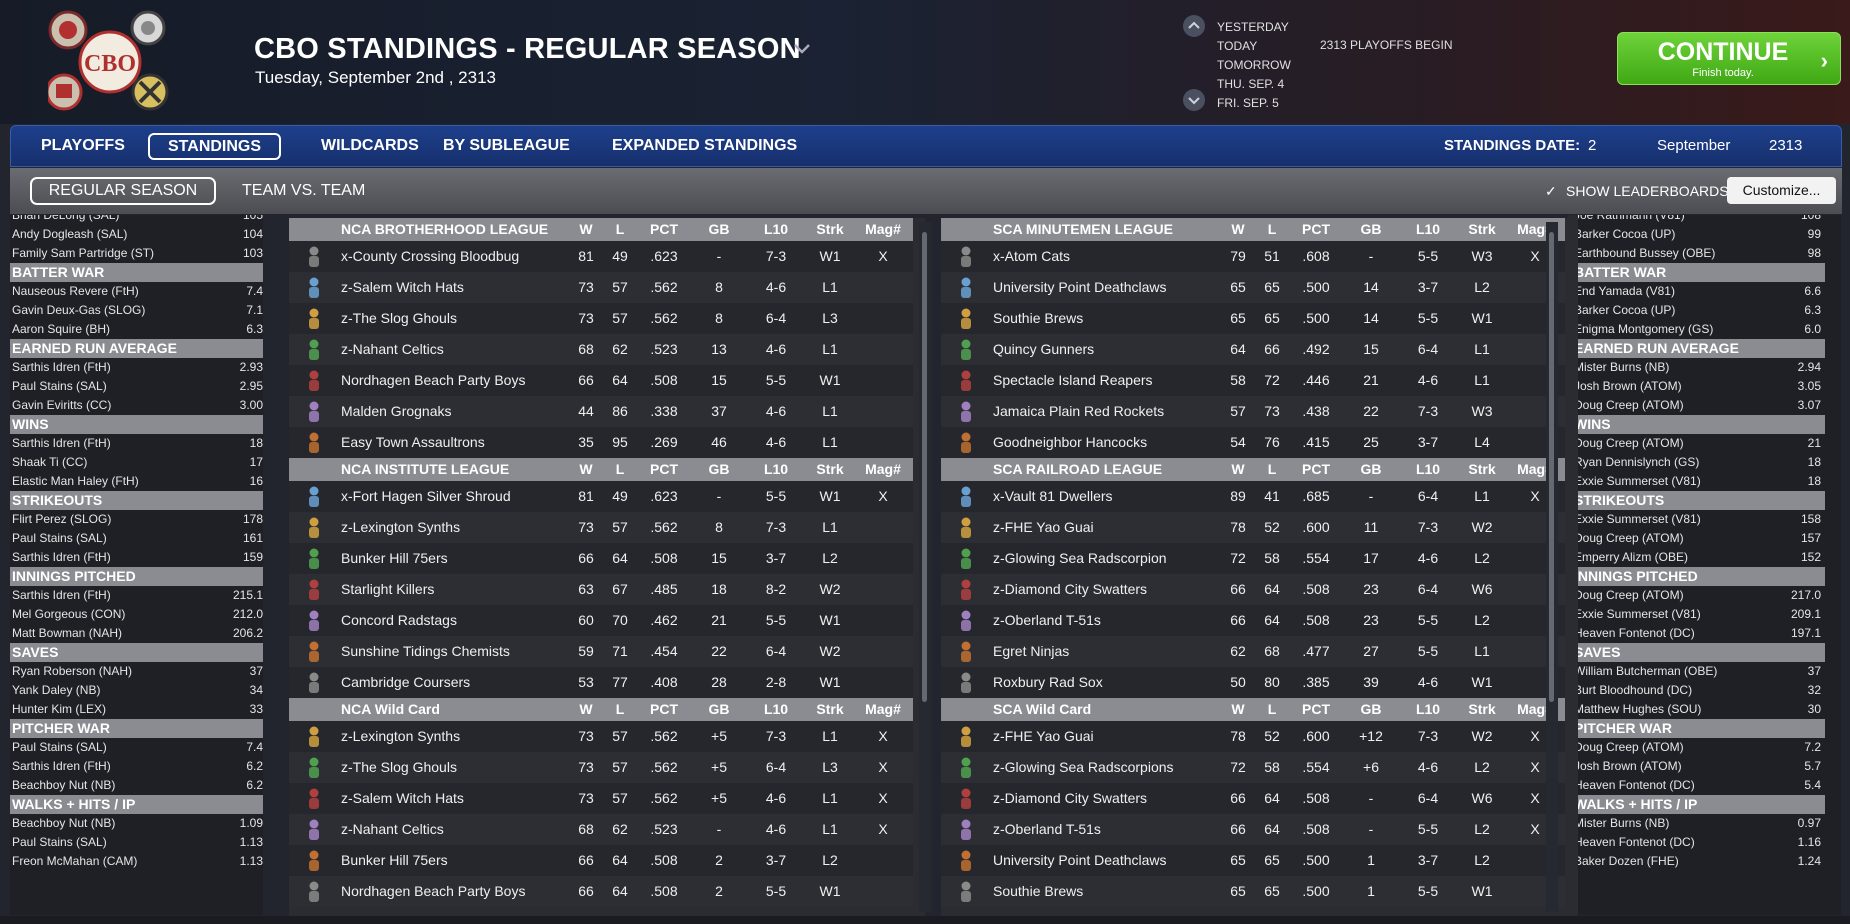 This screenshot has height=924, width=1850. What do you see at coordinates (1253, 380) in the screenshot?
I see `table-row: Spectacle Island Reapers 58 72 .446 21 4-6 L1` at bounding box center [1253, 380].